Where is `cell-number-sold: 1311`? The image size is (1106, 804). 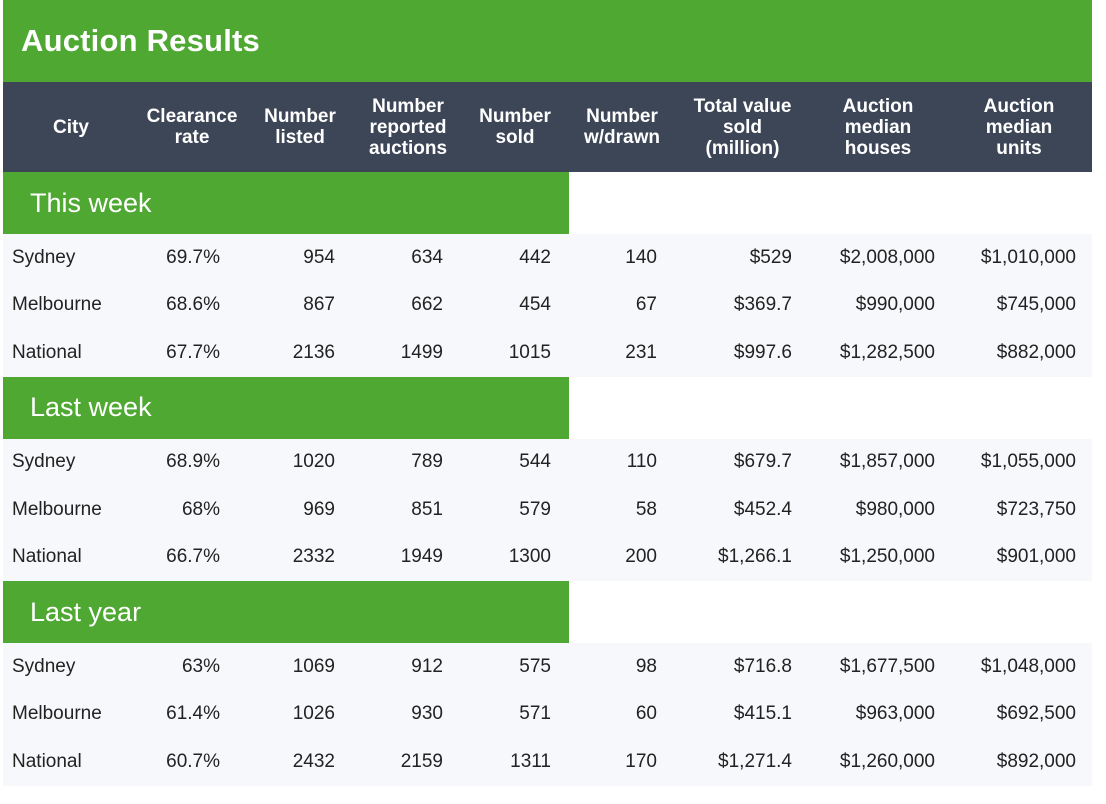
cell-number-sold: 1311 is located at coordinates (515, 762).